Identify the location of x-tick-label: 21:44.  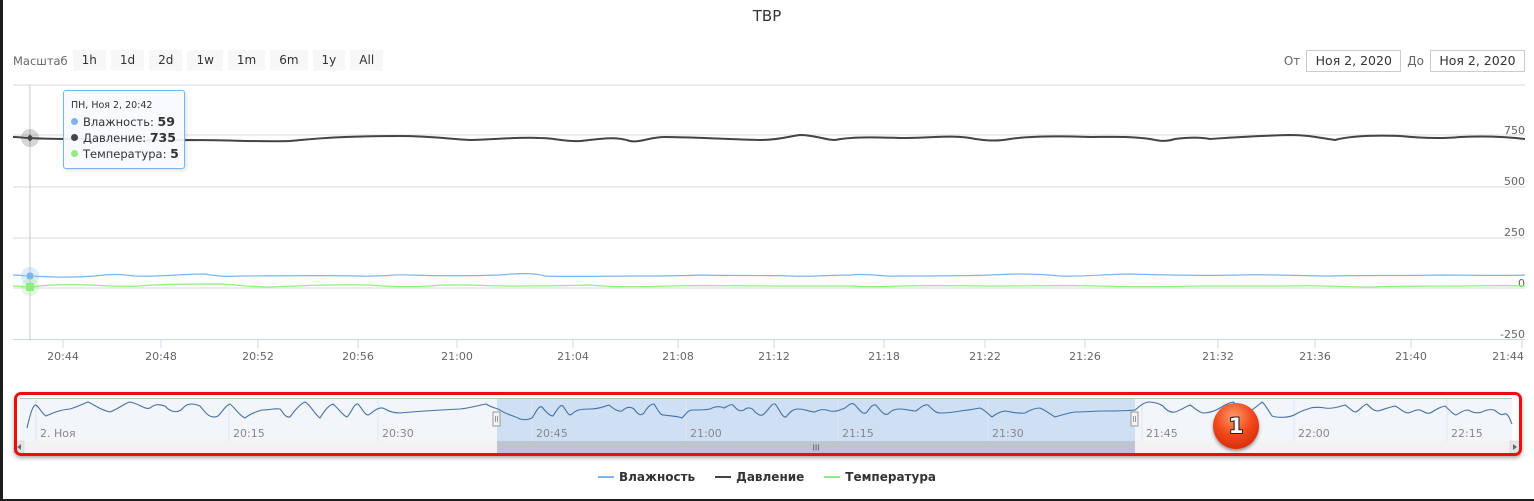
(1508, 356).